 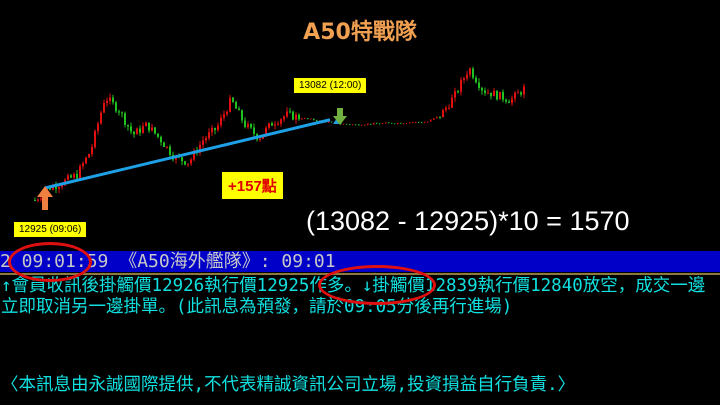 I want to click on gain-points-label: +157點, so click(x=252, y=185).